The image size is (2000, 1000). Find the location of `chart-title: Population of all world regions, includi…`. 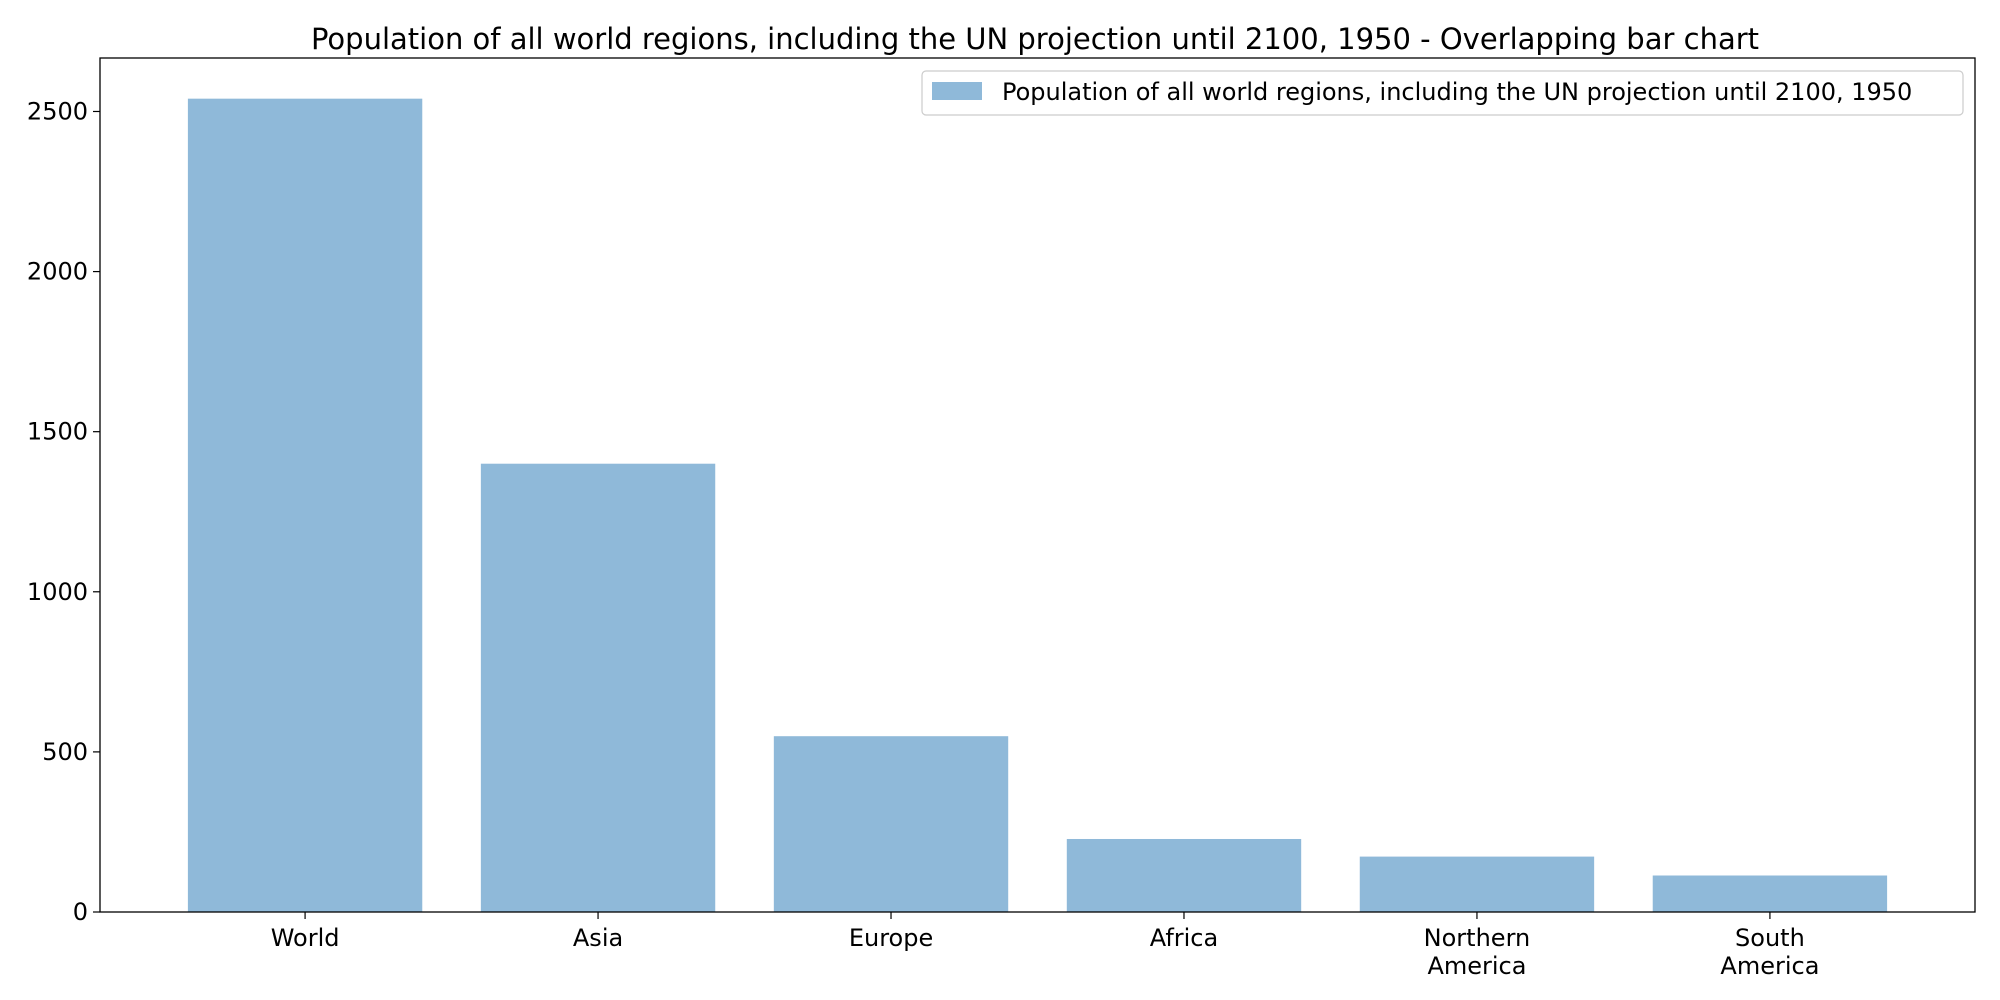

chart-title: Population of all world regions, includi… is located at coordinates (1035, 39).